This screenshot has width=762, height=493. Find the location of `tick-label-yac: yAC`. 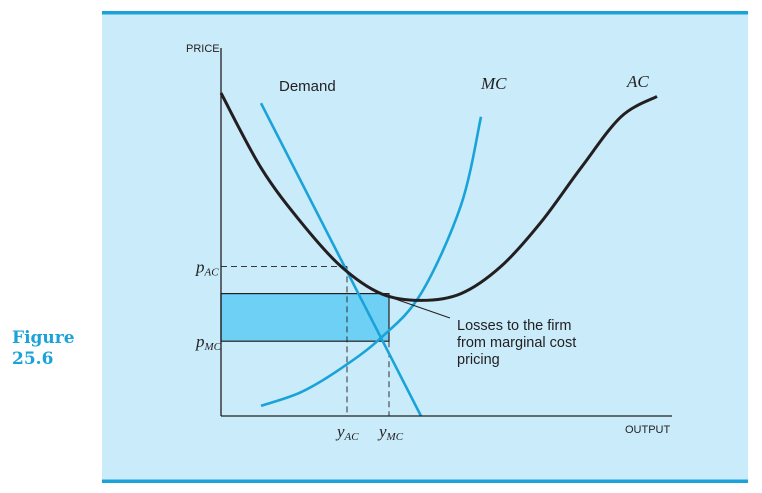

tick-label-yac: yAC is located at coordinates (347, 432).